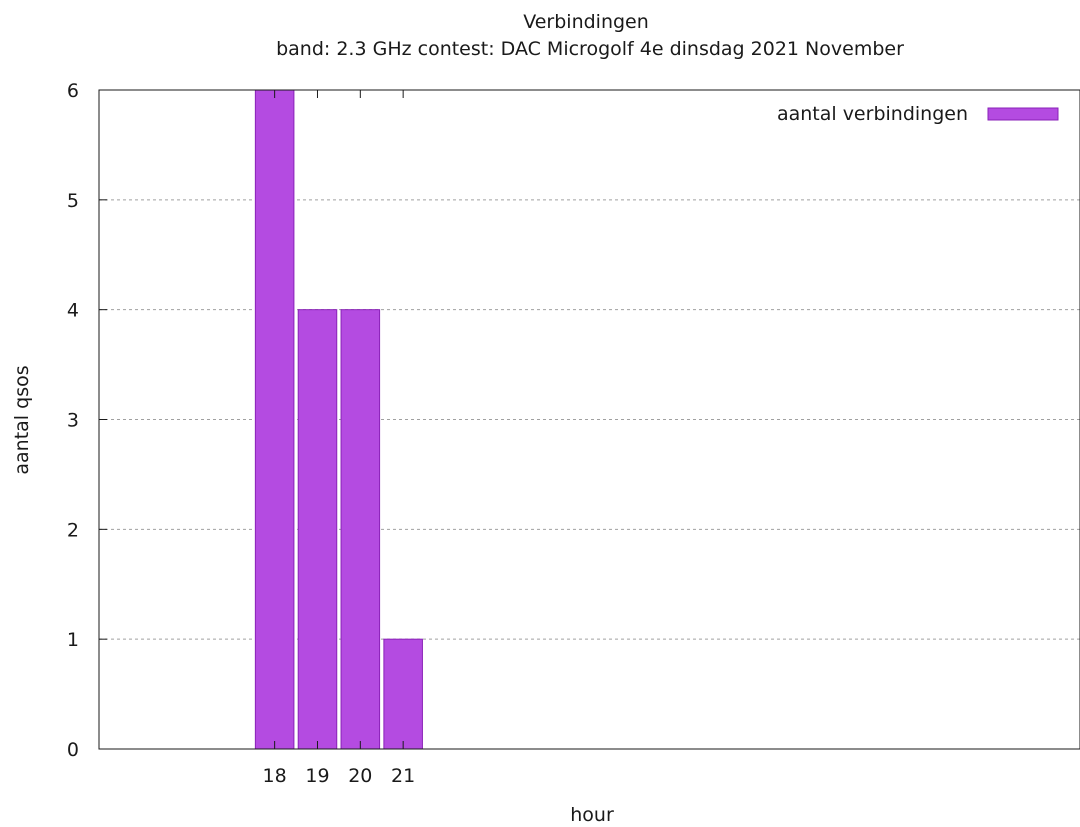 Image resolution: width=1080 pixels, height=827 pixels. I want to click on y-tick-label: 1, so click(73, 640).